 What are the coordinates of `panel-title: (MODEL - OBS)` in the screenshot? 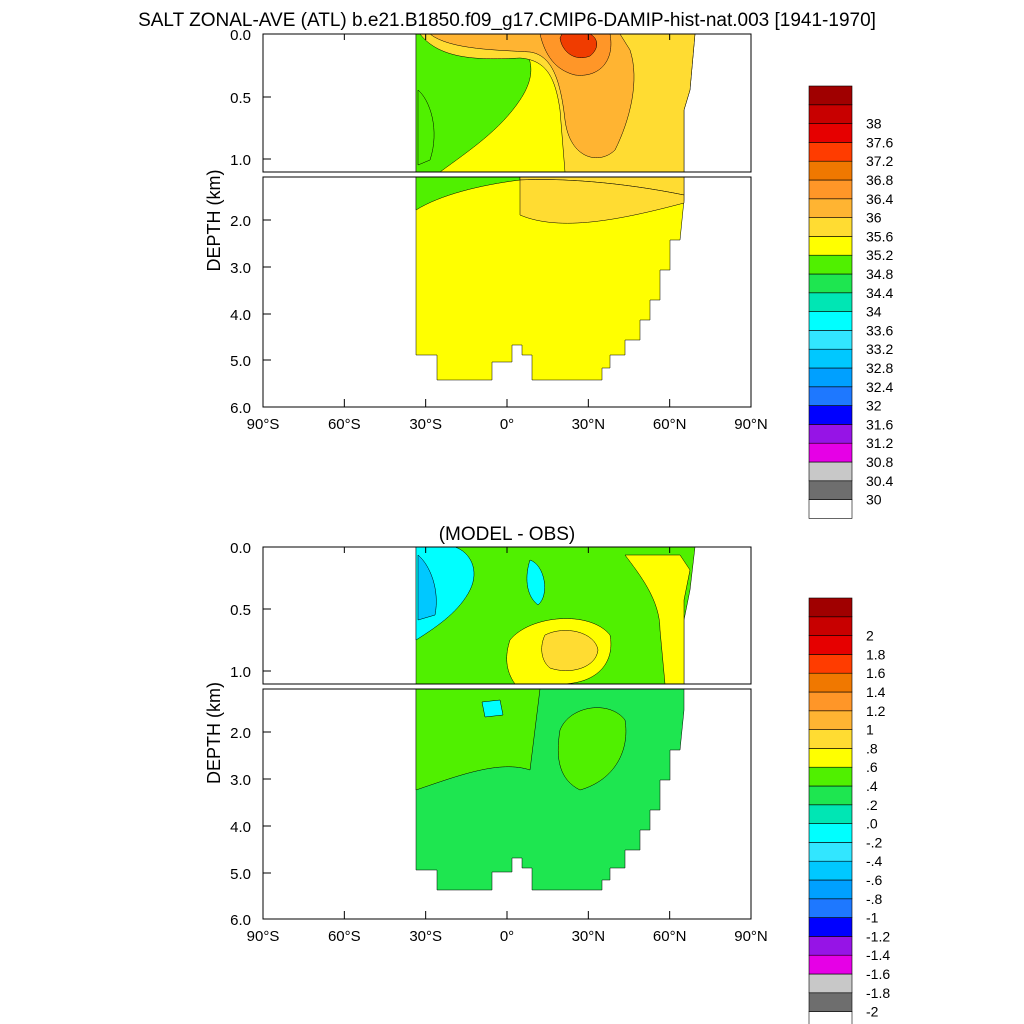 It's located at (507, 534).